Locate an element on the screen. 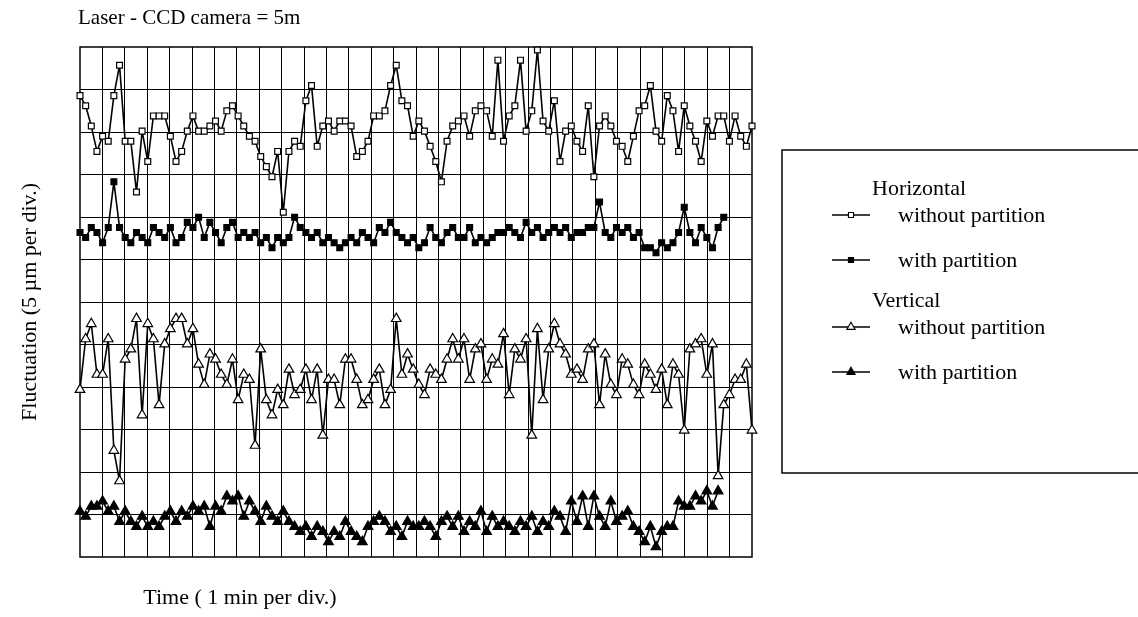 The width and height of the screenshot is (1138, 617). text: Horizontal is located at coordinates (919, 187).